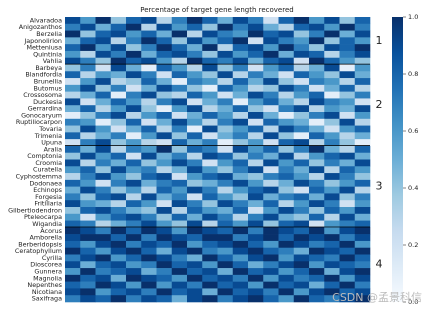 The height and width of the screenshot is (317, 428). What do you see at coordinates (50, 129) in the screenshot?
I see `row-label: Tovaria` at bounding box center [50, 129].